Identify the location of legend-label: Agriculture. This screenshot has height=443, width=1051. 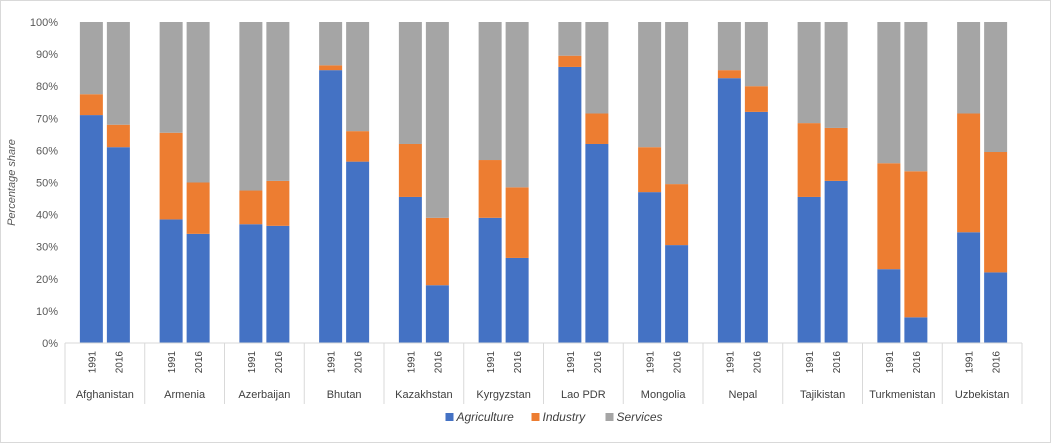
(485, 417).